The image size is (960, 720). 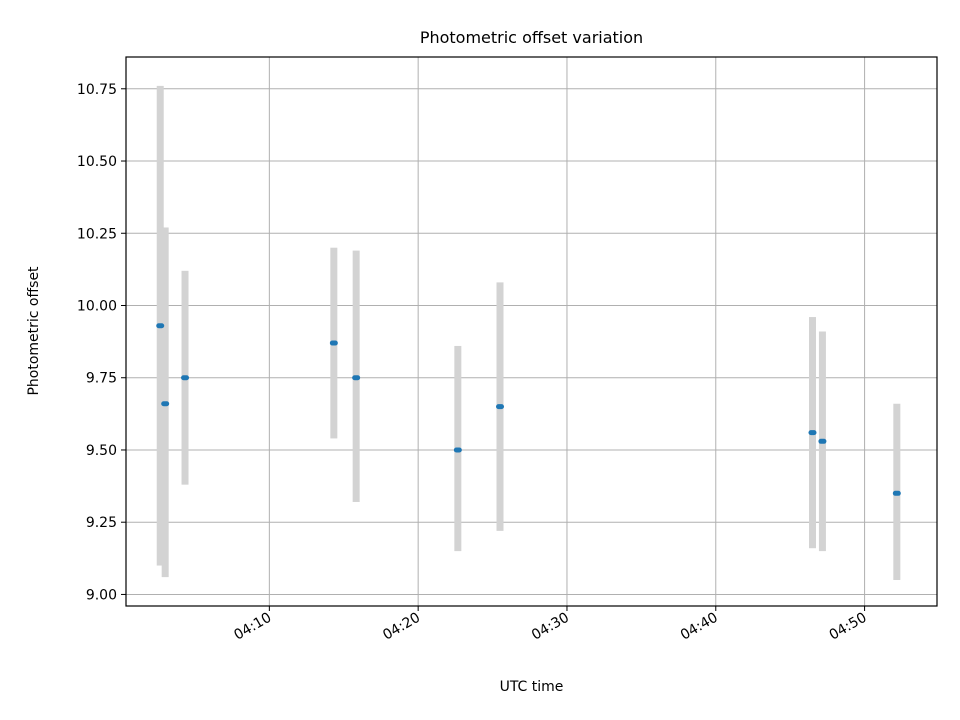 What do you see at coordinates (101, 342) in the screenshot?
I see `y-axis: 9.00 9.25 9.50 9.75 10.00 10.25 10.50 10.75` at bounding box center [101, 342].